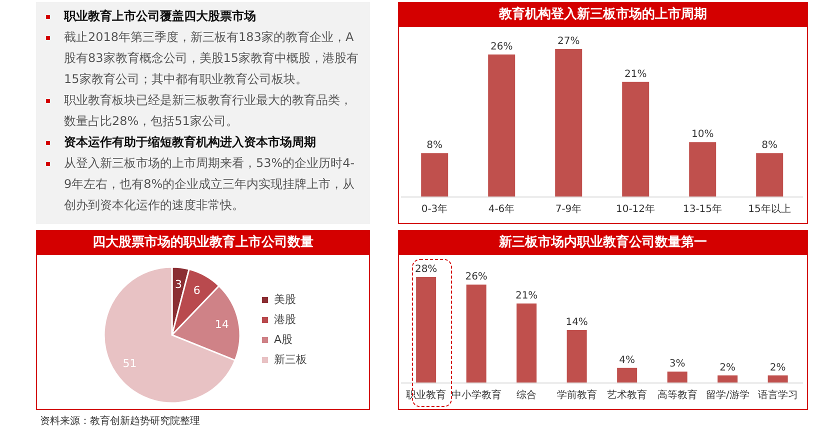  Describe the element at coordinates (627, 360) in the screenshot. I see `data-label: 4%` at that location.